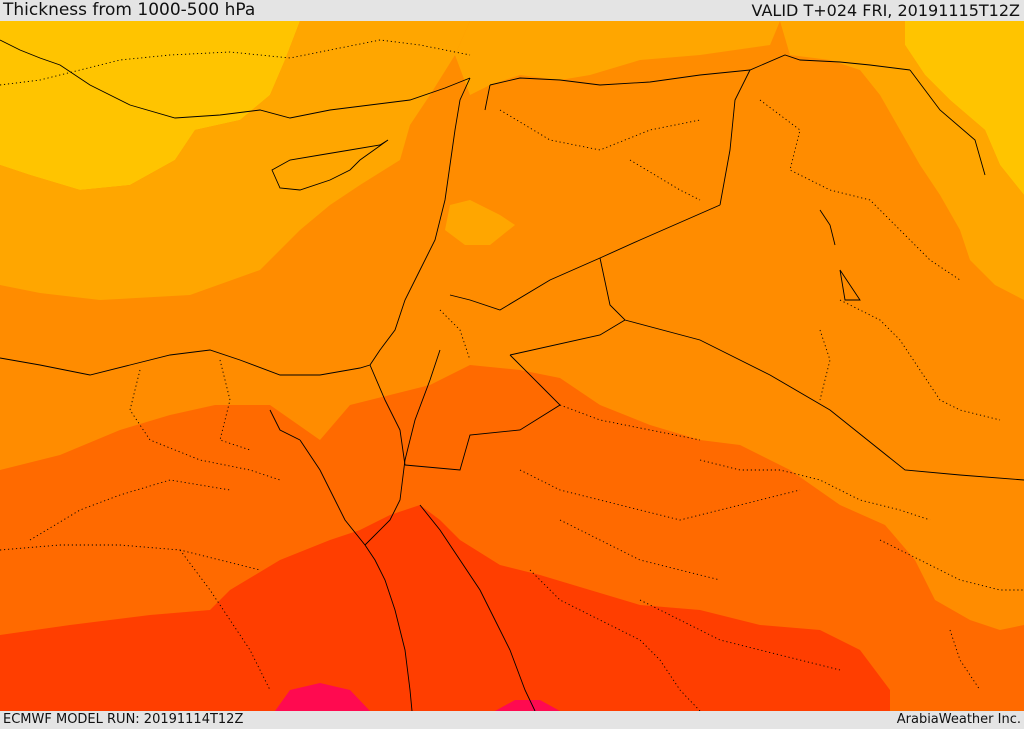 This screenshot has width=1024, height=729. What do you see at coordinates (617, 58) in the screenshot?
I see `thickness-band-2-north` at bounding box center [617, 58].